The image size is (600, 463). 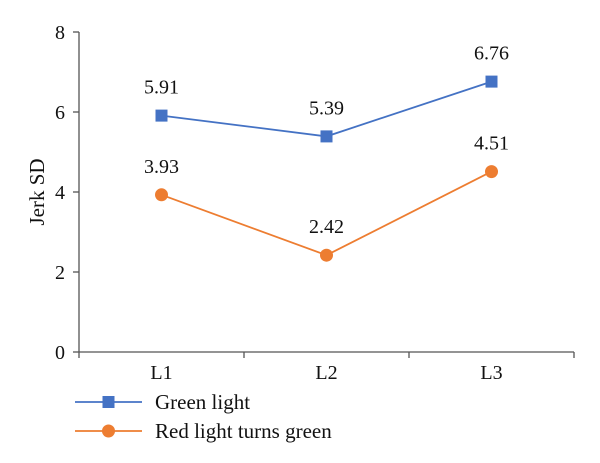 I want to click on y-axis-label: Jerk SD, so click(x=37, y=191).